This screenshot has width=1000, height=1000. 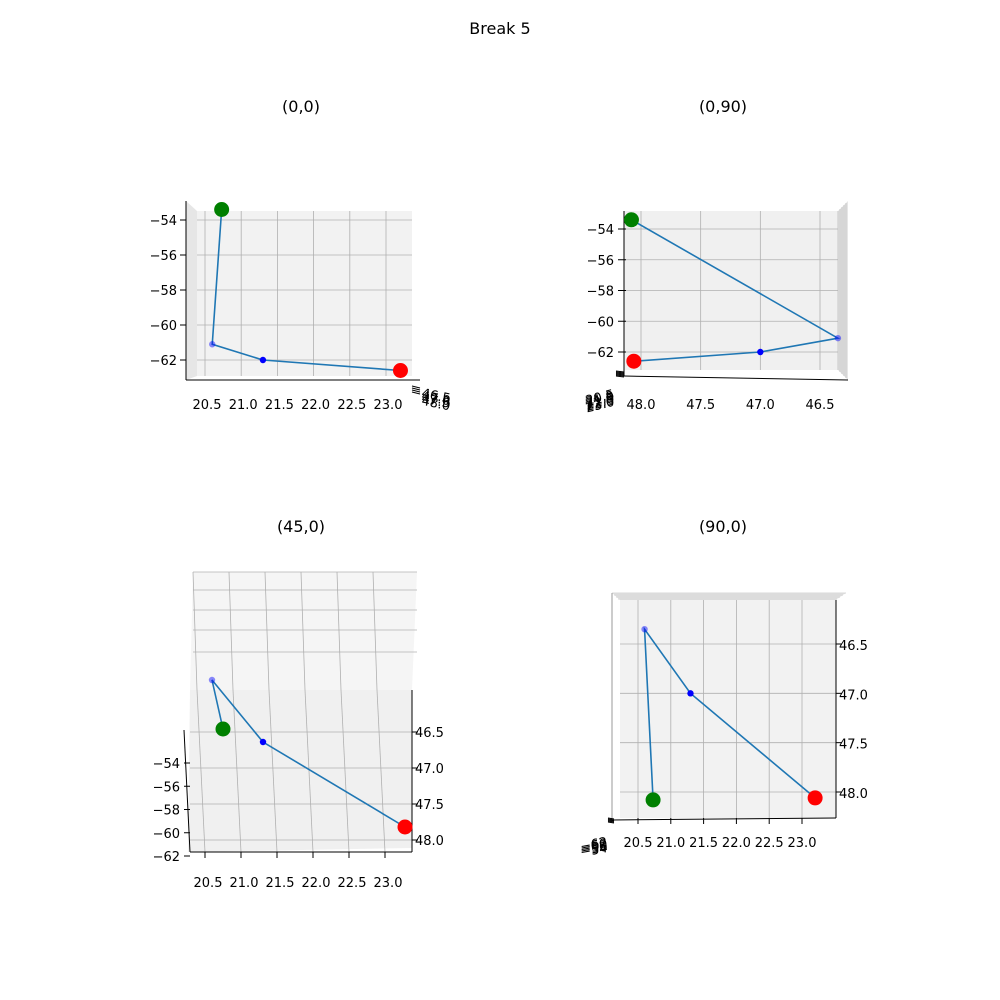 What do you see at coordinates (600, 406) in the screenshot?
I see `p1-x-tick-label: 23.0` at bounding box center [600, 406].